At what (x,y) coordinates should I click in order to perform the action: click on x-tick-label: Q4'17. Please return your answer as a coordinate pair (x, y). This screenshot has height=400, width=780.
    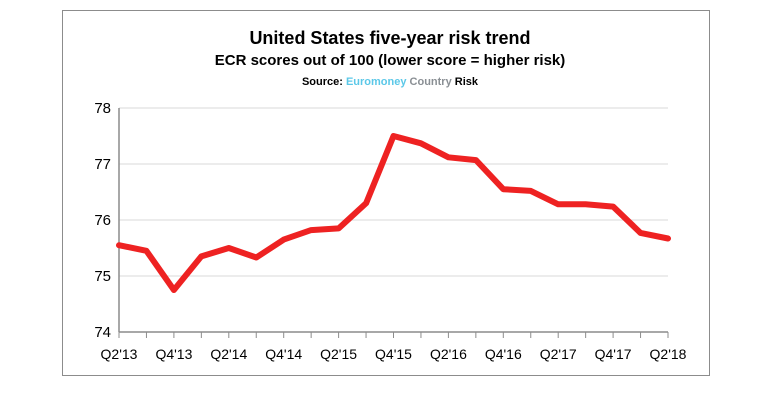
    Looking at the image, I should click on (613, 354).